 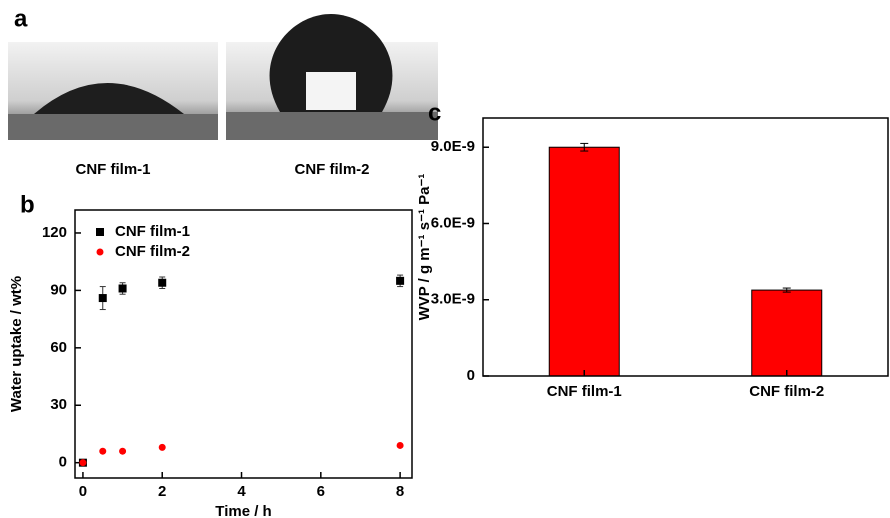 What do you see at coordinates (58, 404) in the screenshot?
I see `y-tick-label: 30` at bounding box center [58, 404].